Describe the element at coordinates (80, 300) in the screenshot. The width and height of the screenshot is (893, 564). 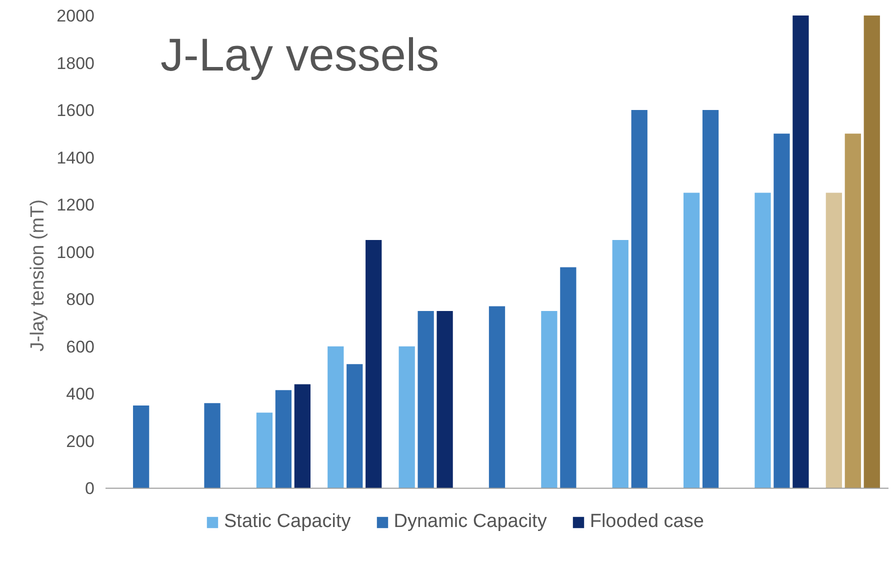
I see `y-tick-label: 800` at that location.